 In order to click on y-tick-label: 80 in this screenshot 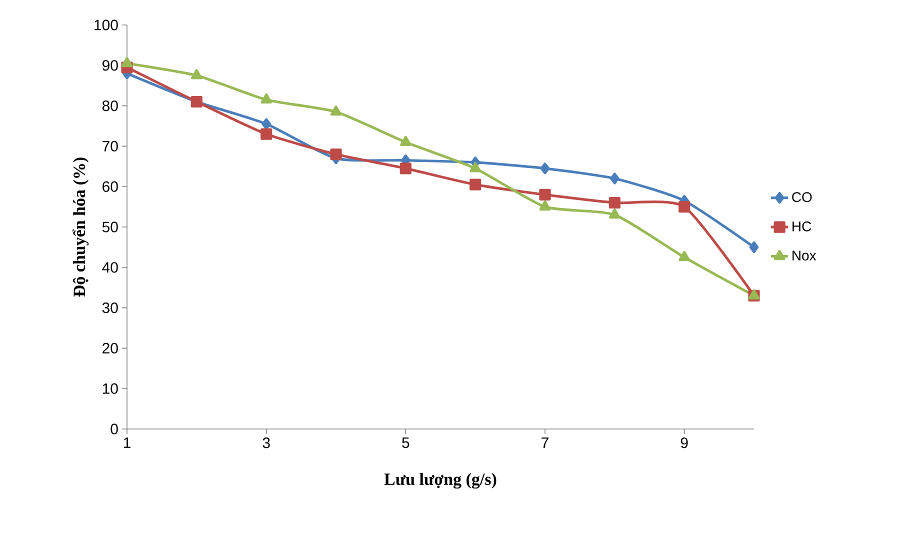, I will do `click(110, 106)`.